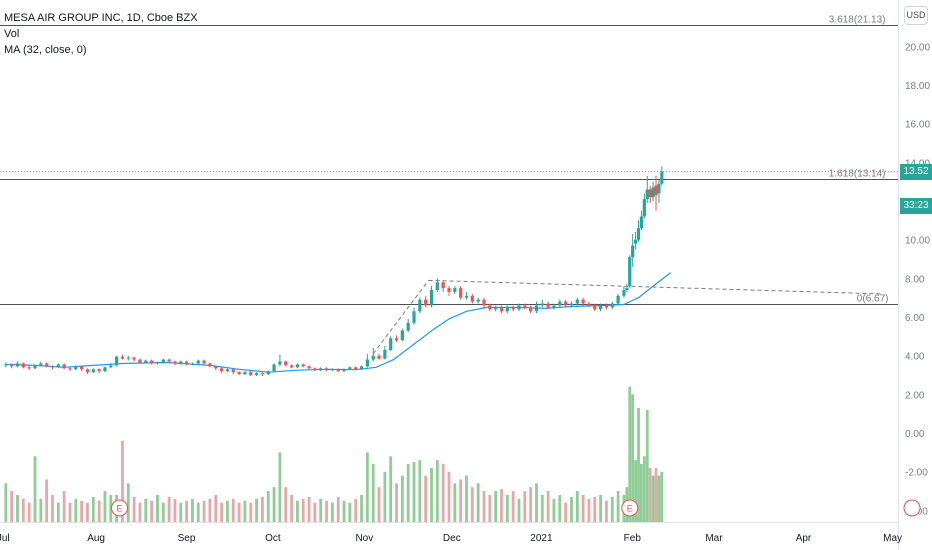  What do you see at coordinates (915, 357) in the screenshot?
I see `y-tick-label: 4.00` at bounding box center [915, 357].